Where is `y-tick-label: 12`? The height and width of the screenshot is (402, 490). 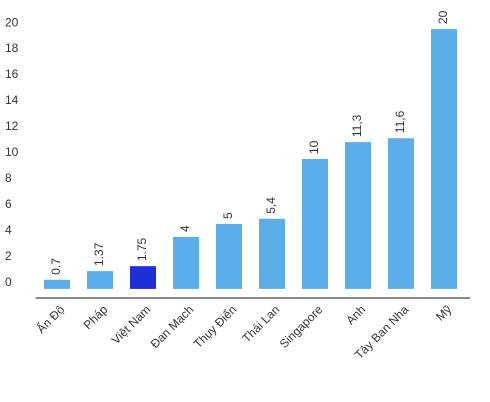
y-tick-label: 12 is located at coordinates (12, 126).